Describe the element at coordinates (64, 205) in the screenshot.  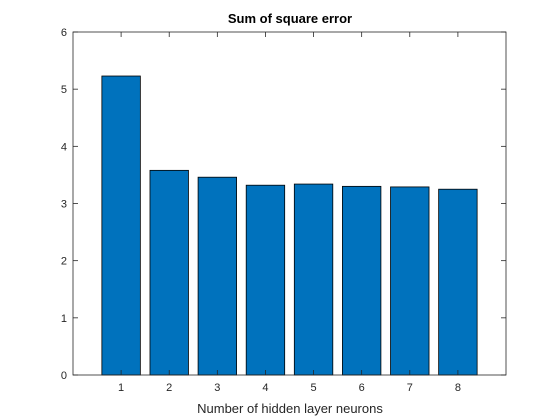
I see `y-tick-label: 3` at that location.